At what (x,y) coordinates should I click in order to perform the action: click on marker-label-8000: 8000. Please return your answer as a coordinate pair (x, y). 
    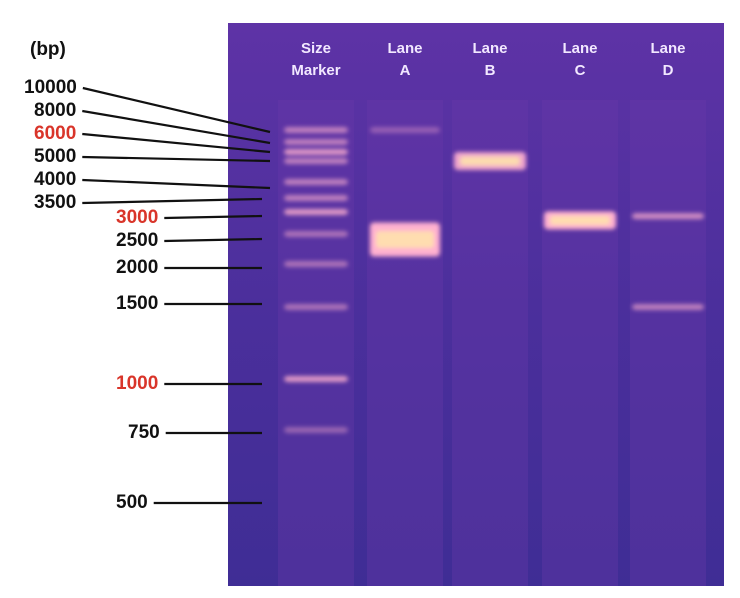
    Looking at the image, I should click on (55, 110).